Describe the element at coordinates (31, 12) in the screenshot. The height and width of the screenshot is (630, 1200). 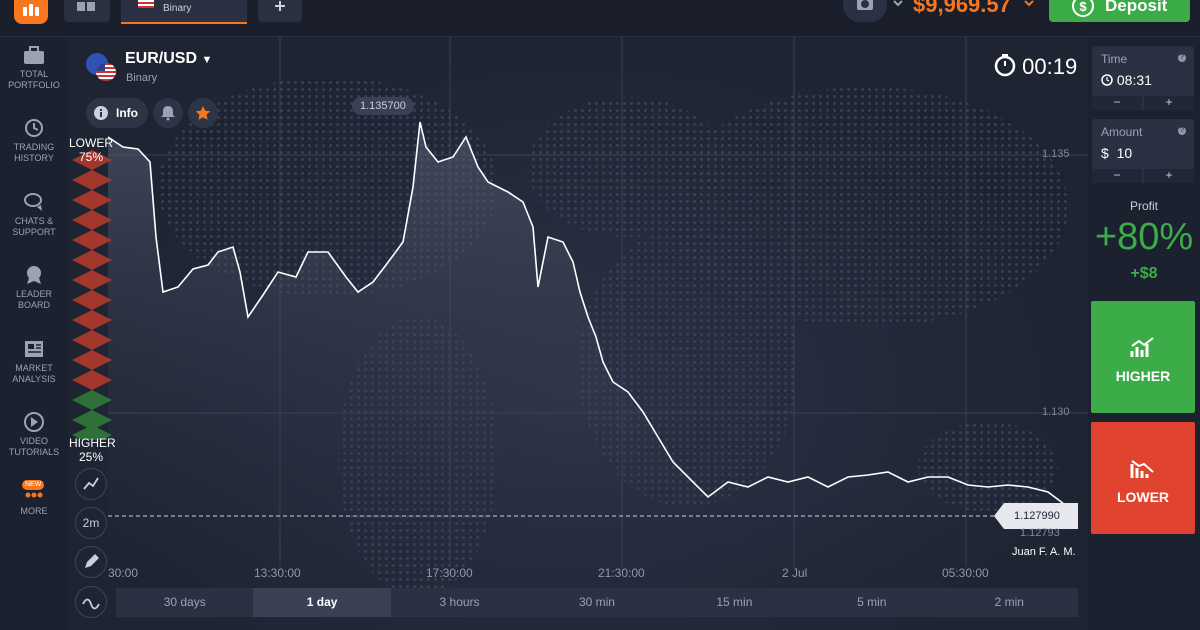
I see `app-logo` at that location.